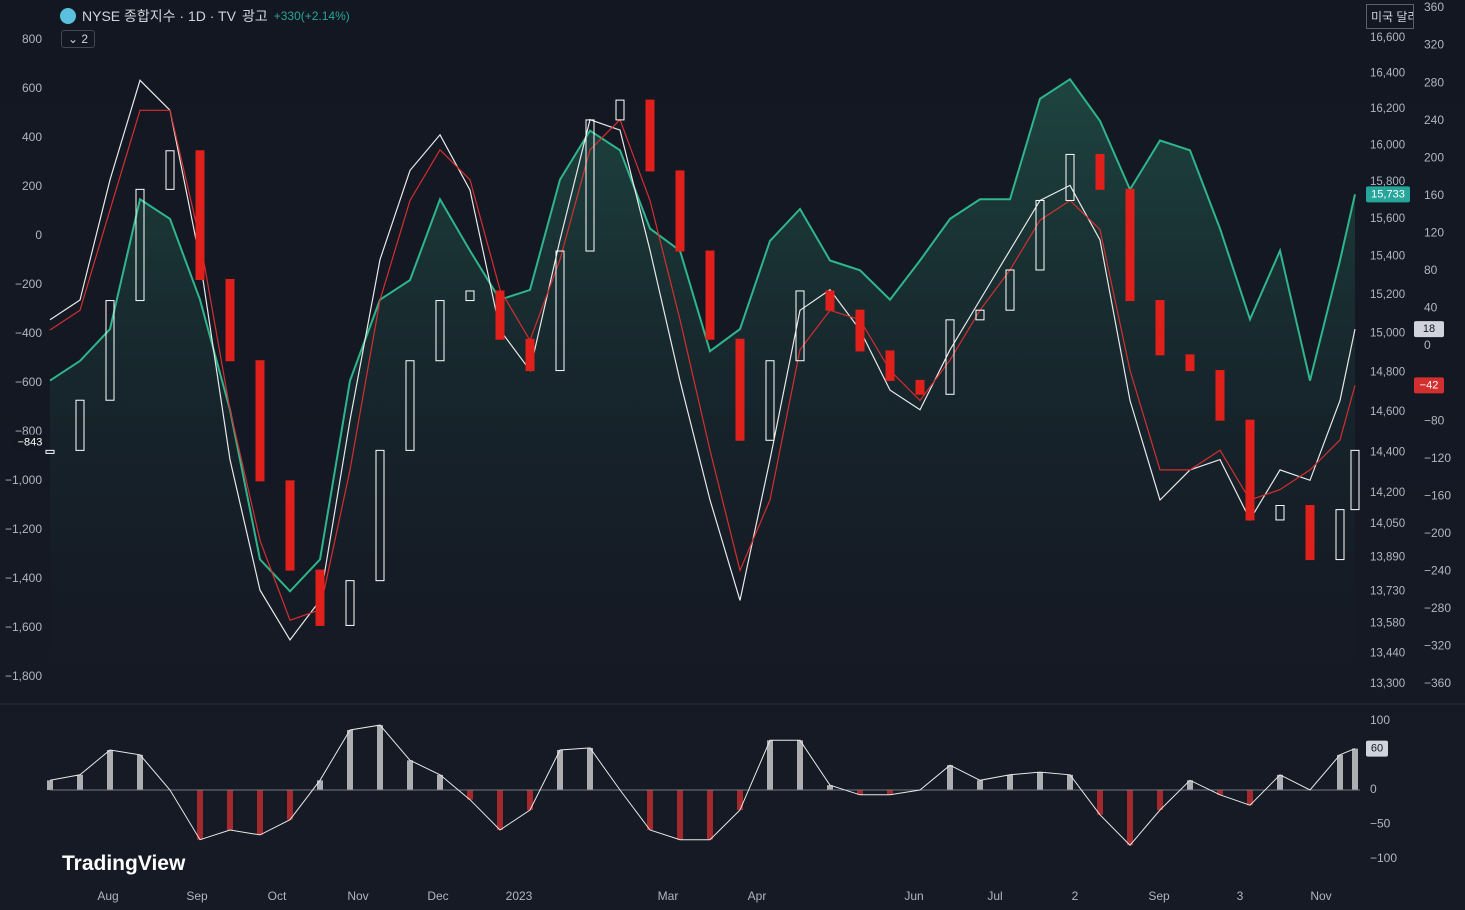 This screenshot has width=1465, height=910. I want to click on price-tick-label: 15,400, so click(1387, 257).